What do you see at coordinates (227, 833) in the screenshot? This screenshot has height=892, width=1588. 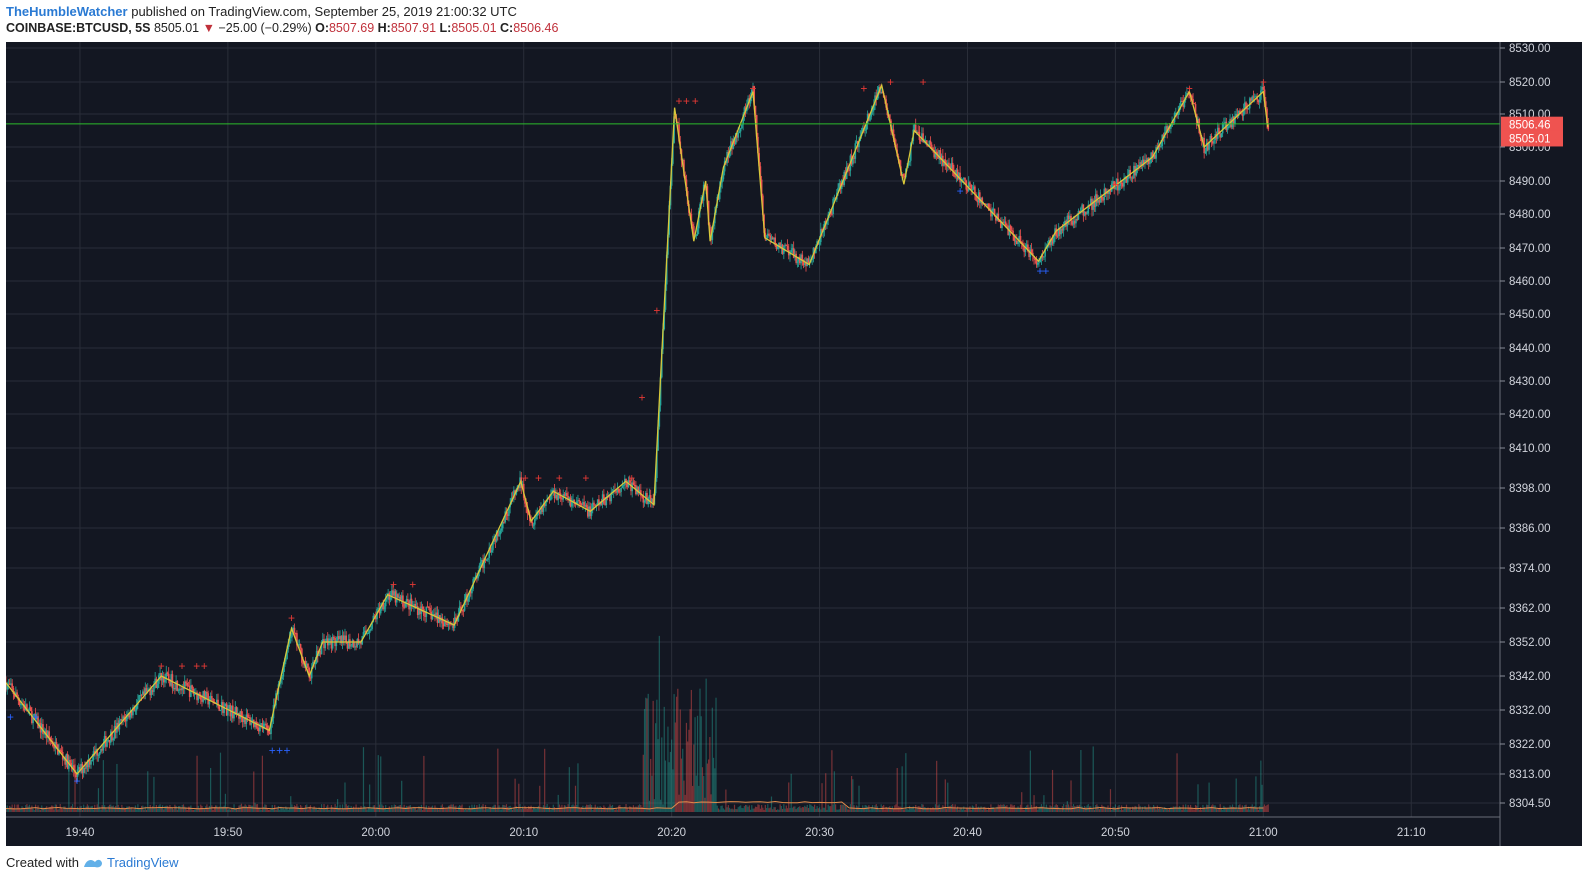 I see `time-tick-label: 19:50` at bounding box center [227, 833].